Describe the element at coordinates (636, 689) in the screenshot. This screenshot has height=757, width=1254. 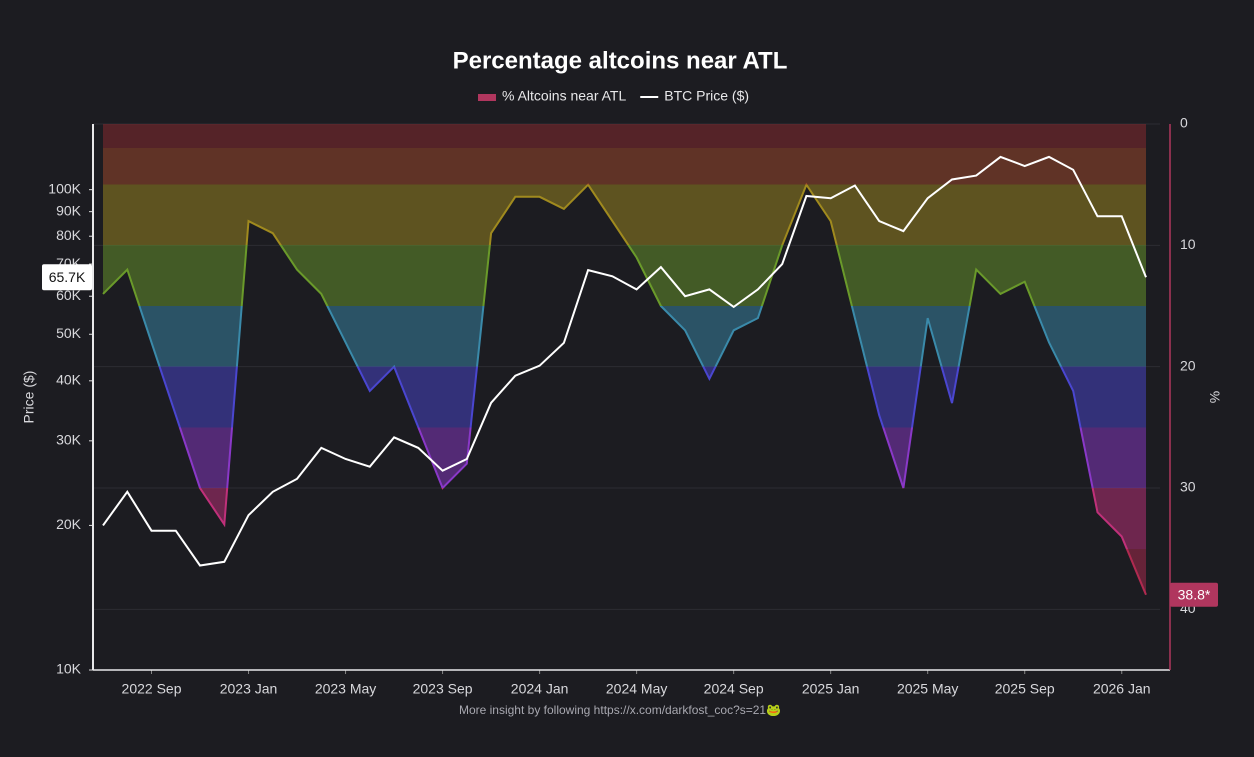
I see `x-tick-label: 2024 May` at that location.